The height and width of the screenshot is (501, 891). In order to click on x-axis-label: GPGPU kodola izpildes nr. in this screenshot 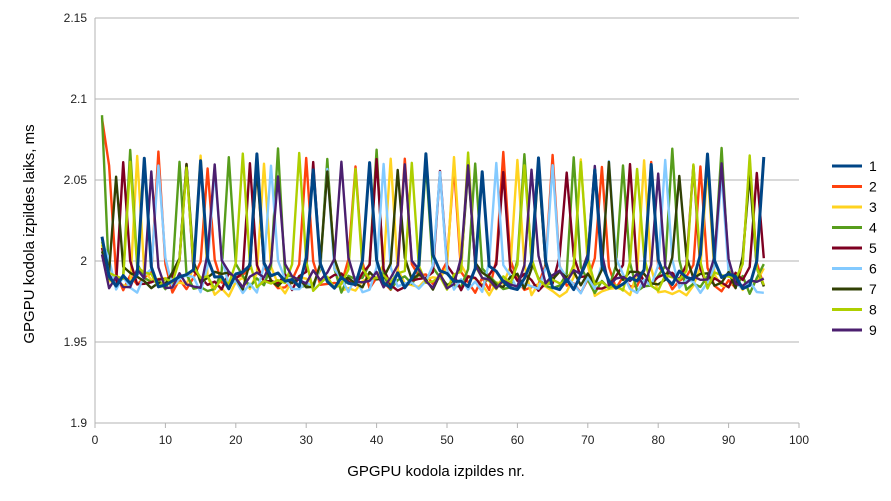, I will do `click(436, 471)`.